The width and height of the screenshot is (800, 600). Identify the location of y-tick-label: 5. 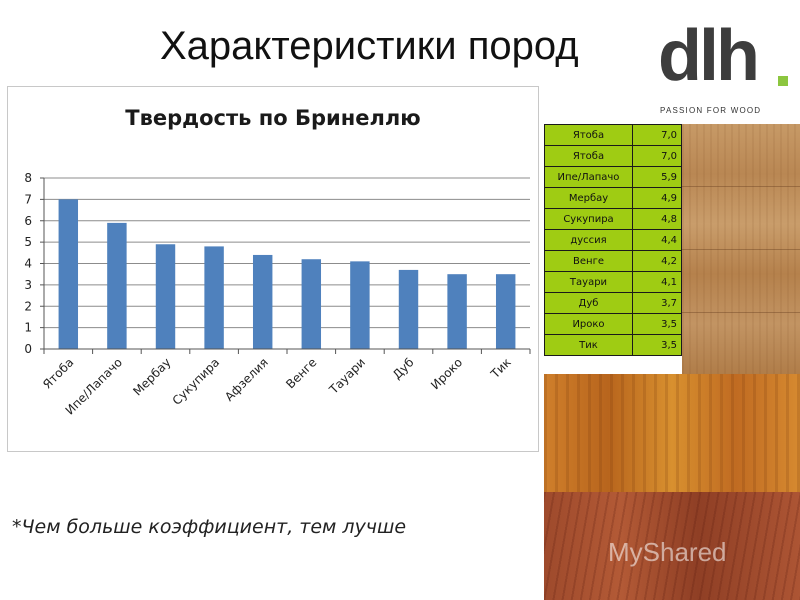
(28, 242).